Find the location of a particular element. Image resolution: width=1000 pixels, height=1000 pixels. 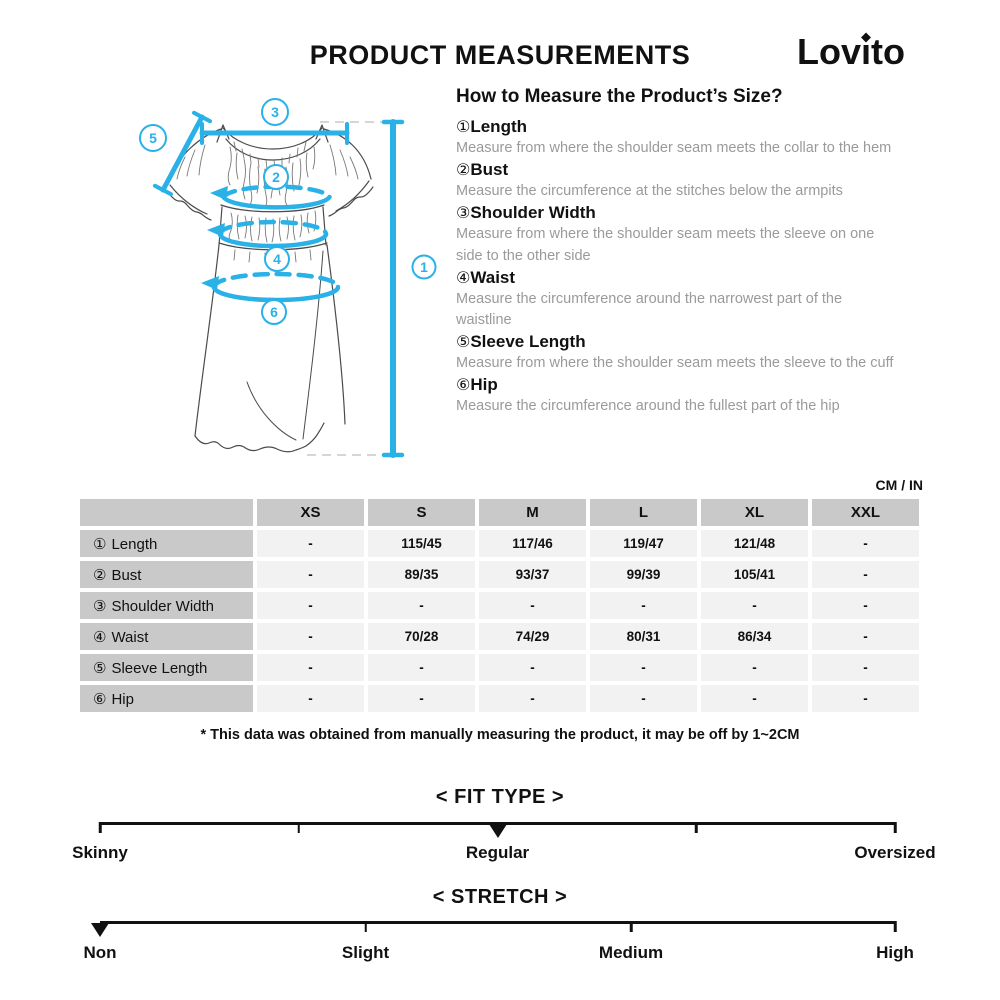

cell: 86/34 is located at coordinates (754, 636).